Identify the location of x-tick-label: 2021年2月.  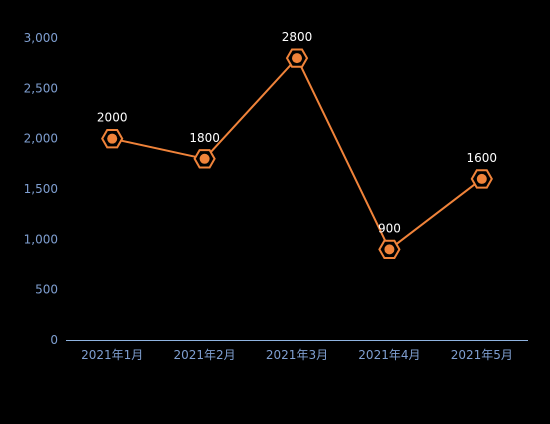
(205, 355).